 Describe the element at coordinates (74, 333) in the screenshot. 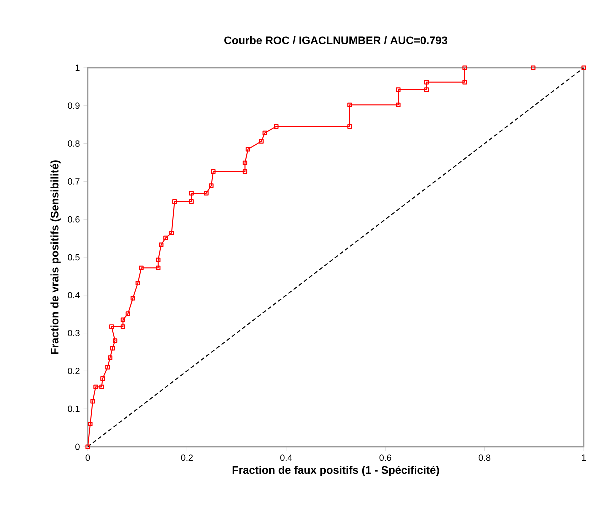

I see `y-tick-label: 0.3` at that location.